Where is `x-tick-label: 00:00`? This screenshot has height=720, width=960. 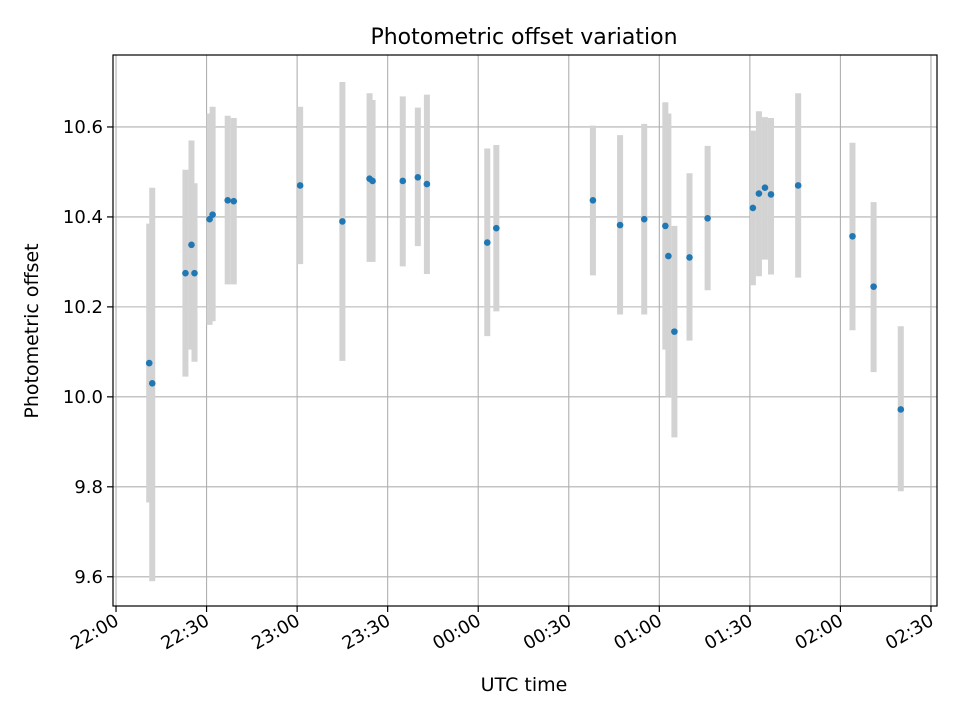
x-tick-label: 00:00 is located at coordinates (456, 632).